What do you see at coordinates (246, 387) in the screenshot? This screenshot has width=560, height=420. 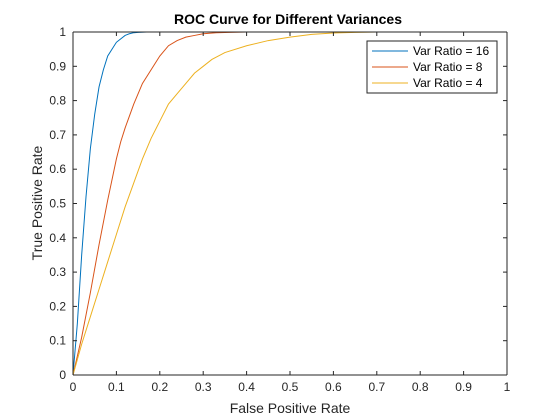 I see `x-tick-label: 0.4` at bounding box center [246, 387].